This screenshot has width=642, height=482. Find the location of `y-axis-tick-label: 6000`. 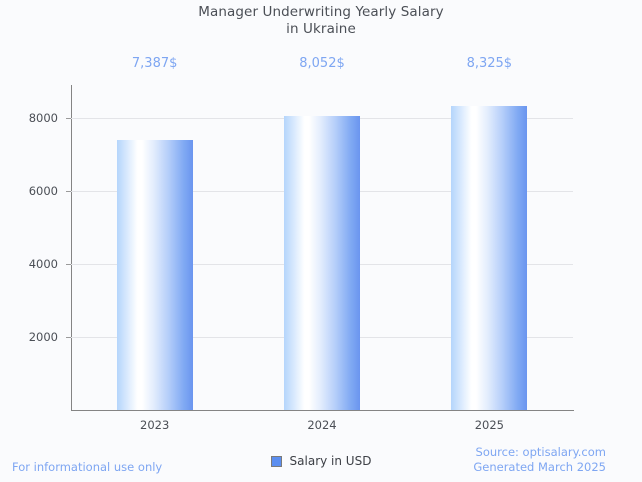

y-axis-tick-label: 6000 is located at coordinates (43, 190).